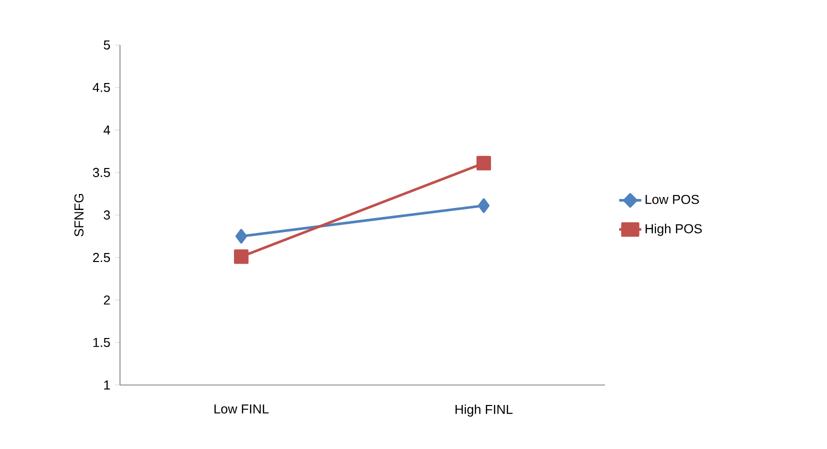 The width and height of the screenshot is (827, 449). Describe the element at coordinates (101, 343) in the screenshot. I see `y-tick-label: 1.5` at that location.